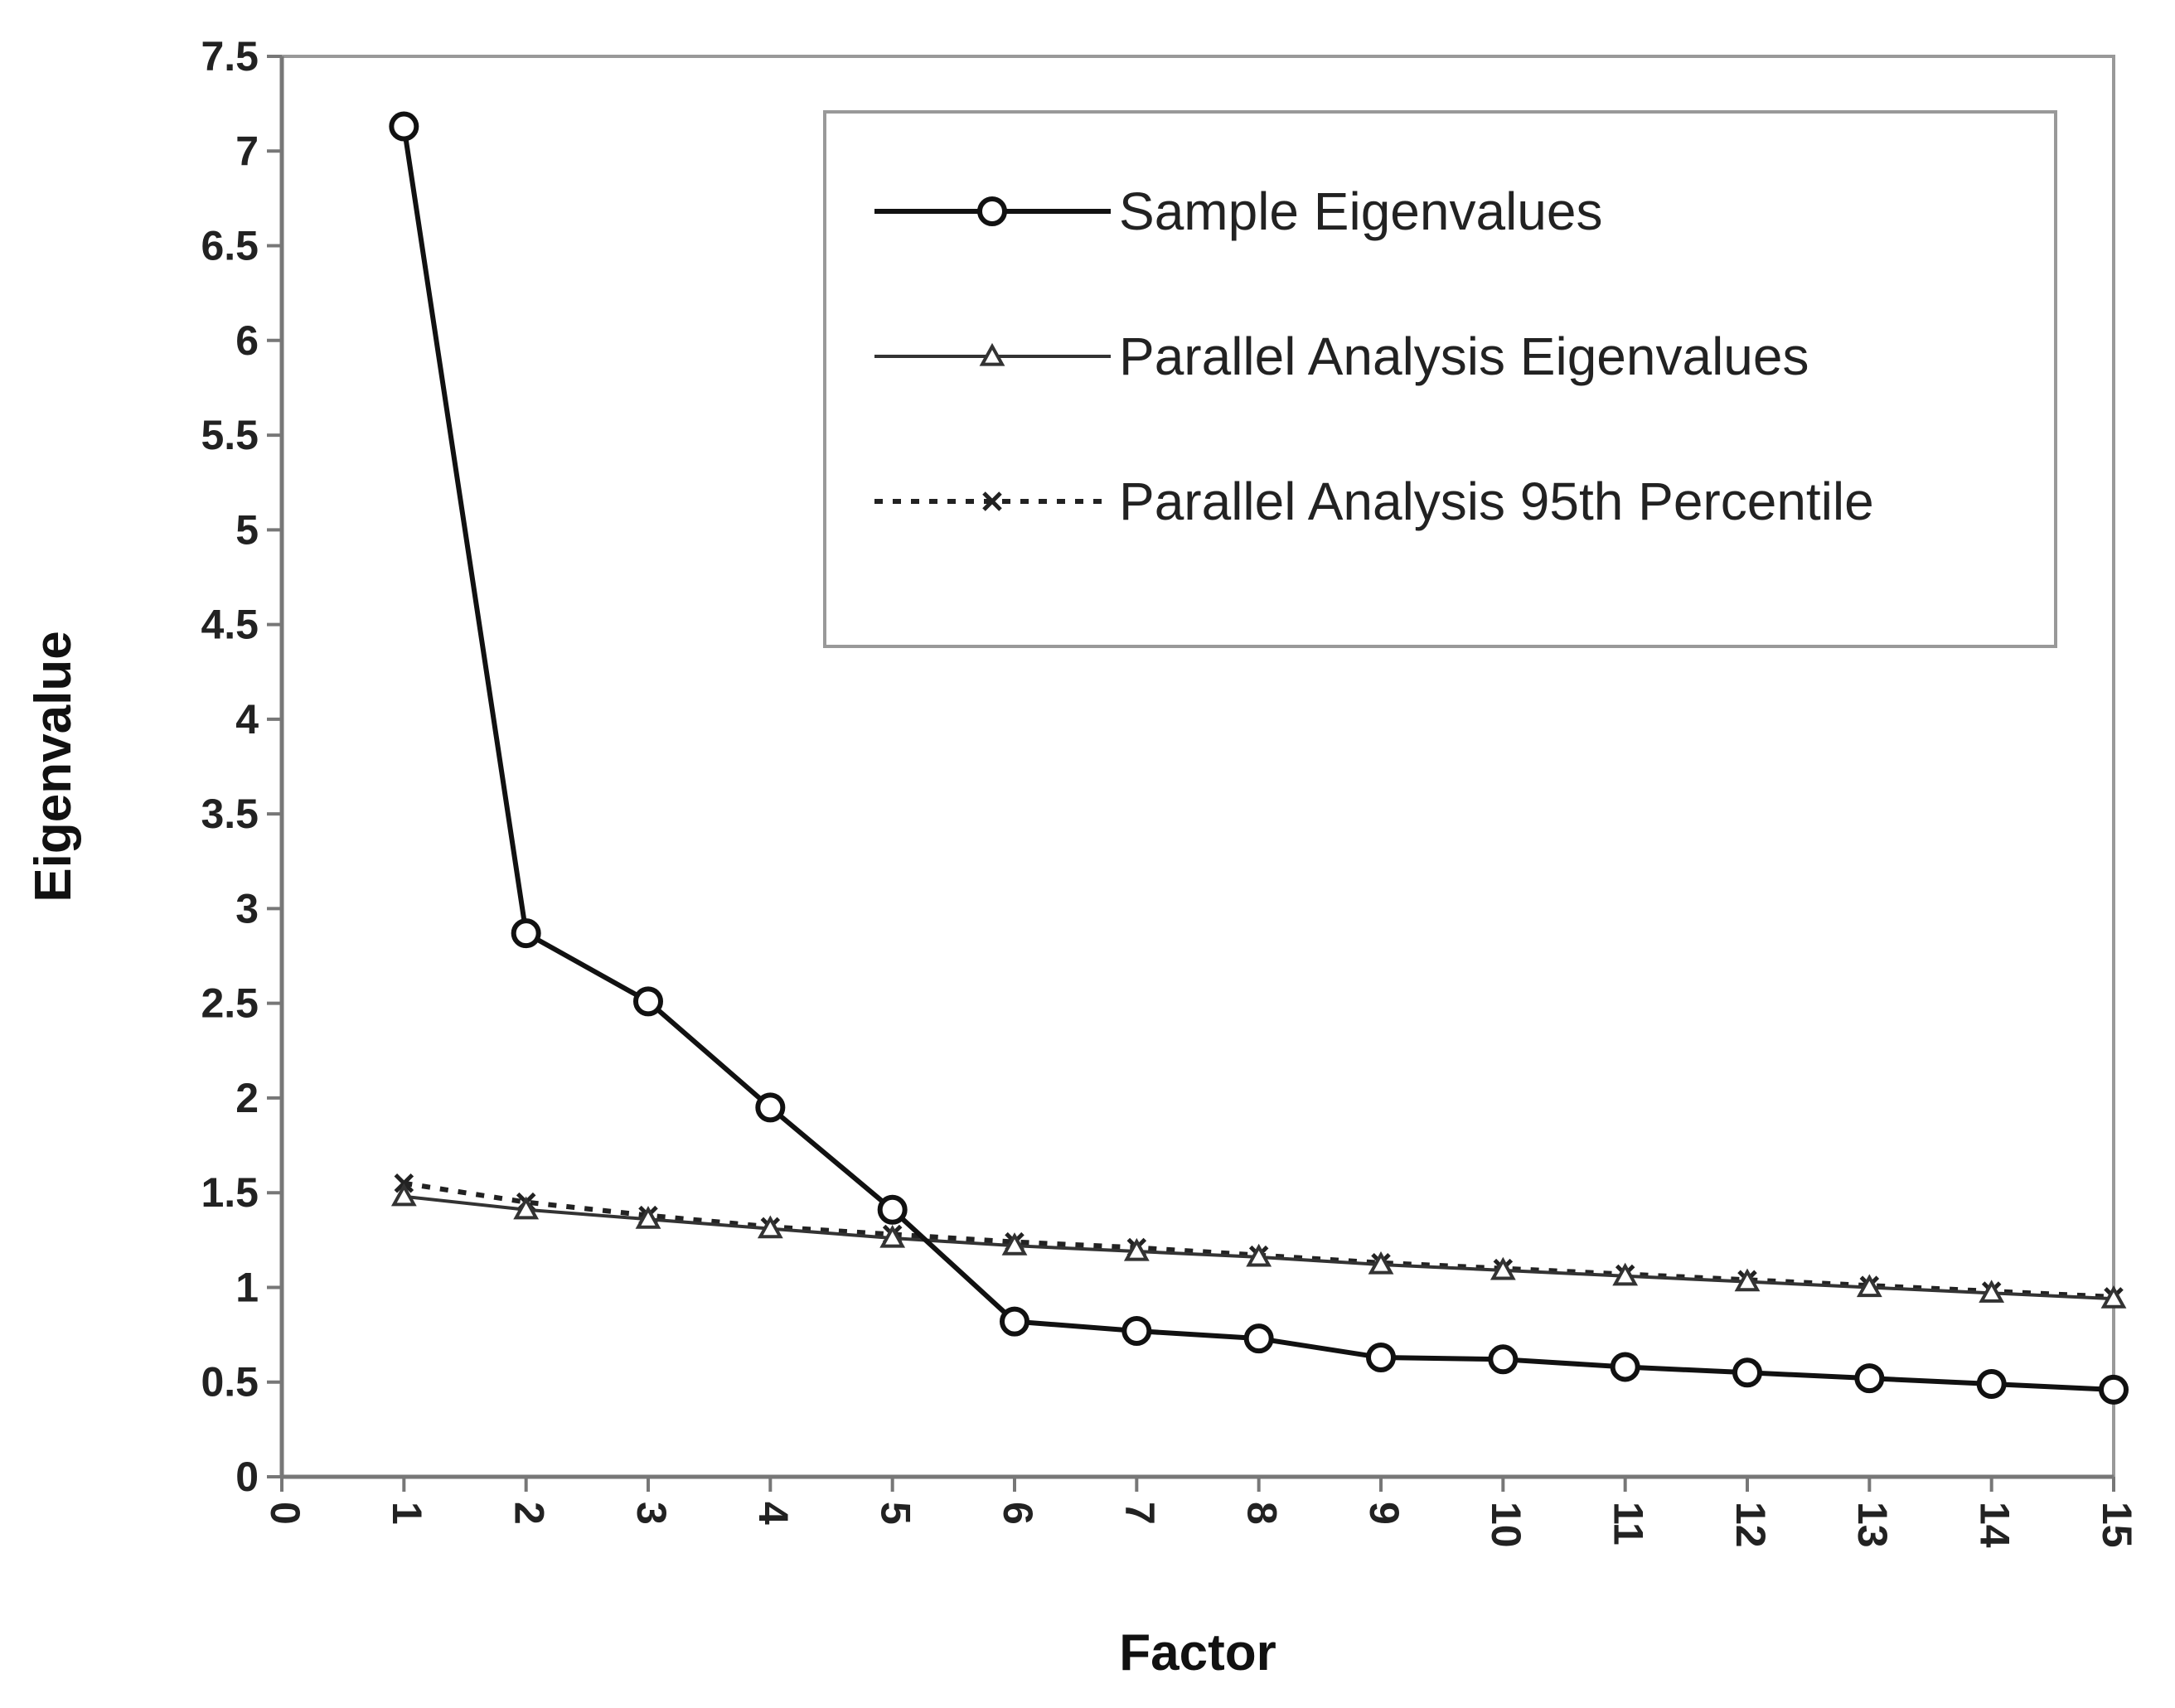 The height and width of the screenshot is (1708, 2175). I want to click on y-tick-label: 4.5, so click(230, 625).